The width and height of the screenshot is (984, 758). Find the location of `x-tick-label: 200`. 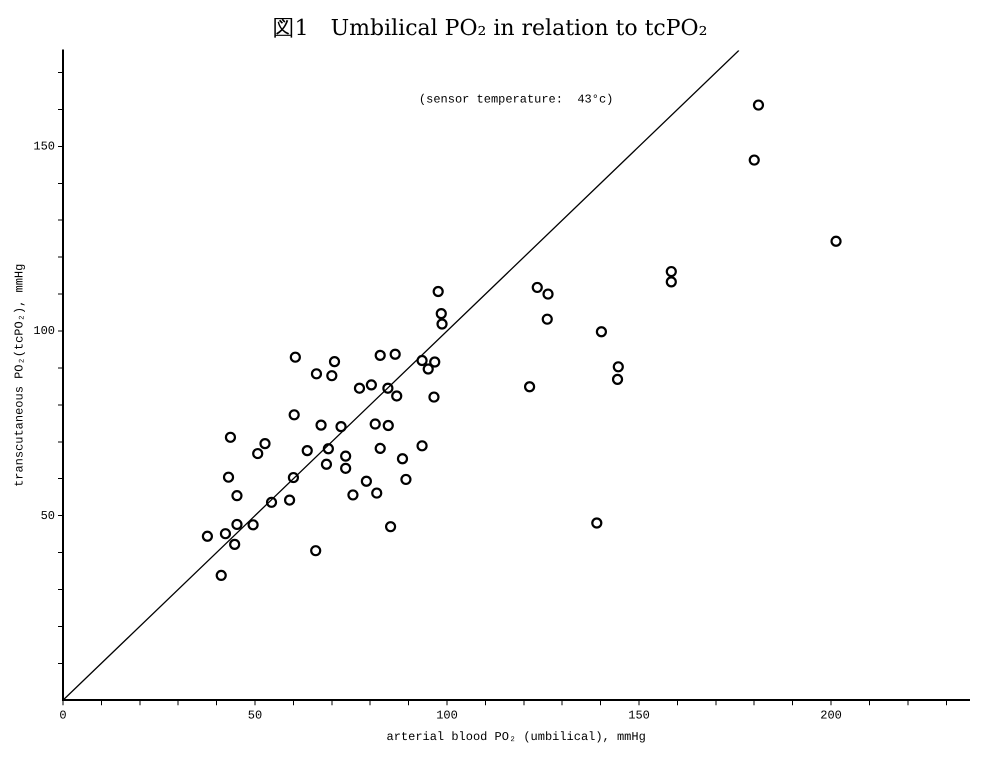

x-tick-label: 200 is located at coordinates (831, 715).